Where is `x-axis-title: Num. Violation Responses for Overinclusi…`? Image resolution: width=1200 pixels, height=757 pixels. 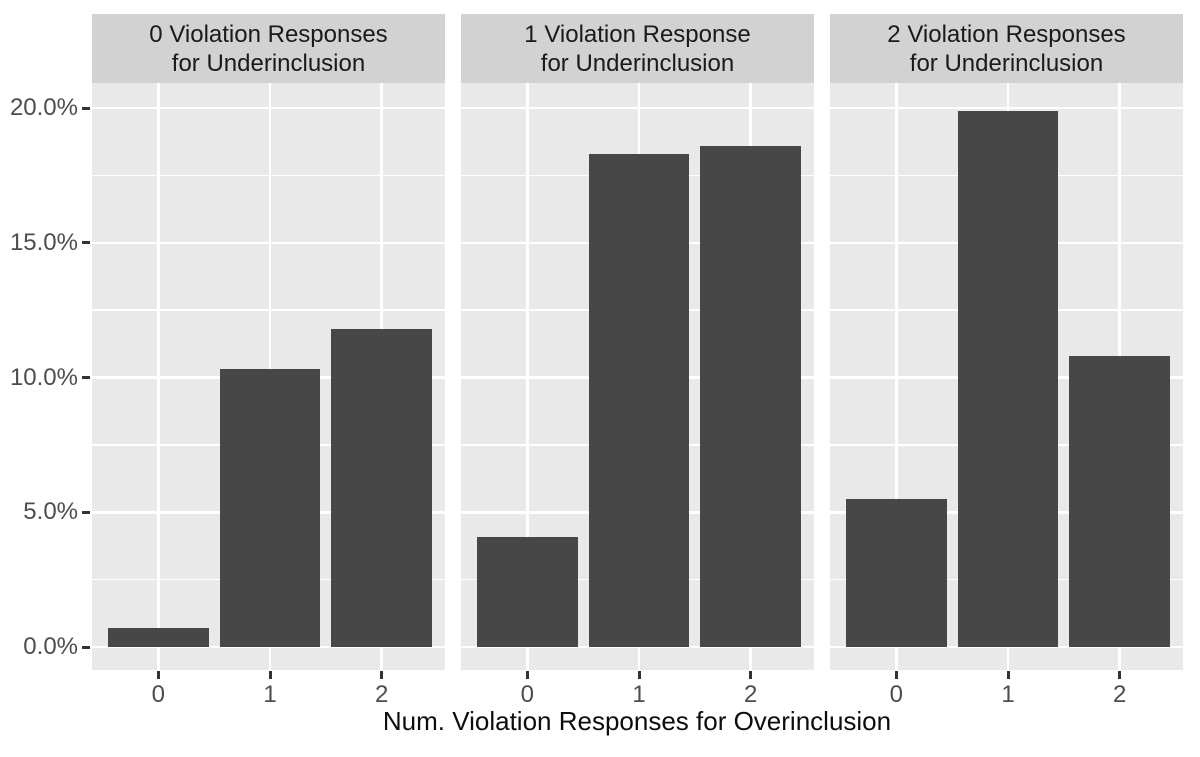
x-axis-title: Num. Violation Responses for Overinclusi… is located at coordinates (637, 721).